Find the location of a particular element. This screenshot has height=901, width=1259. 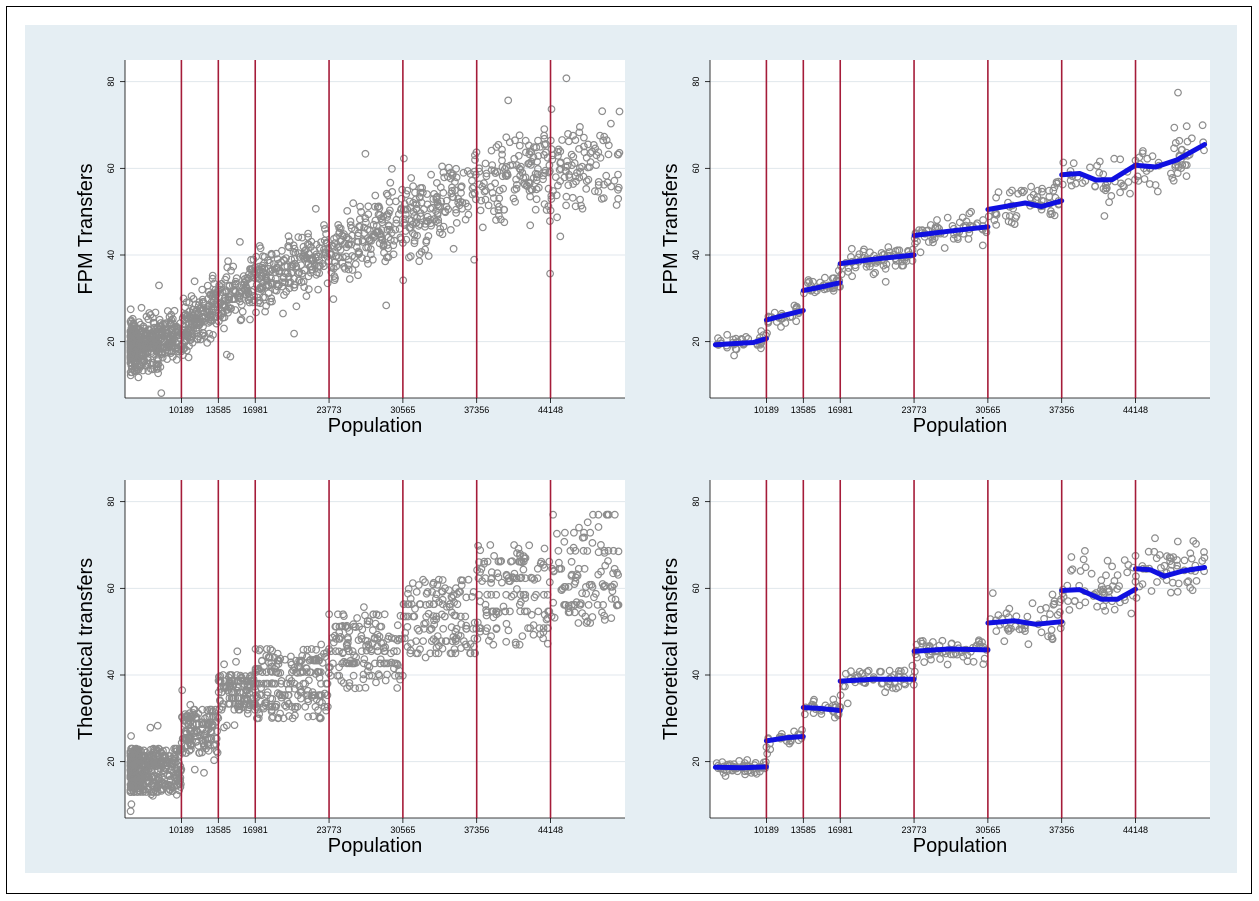

x-tick-label: 23773 is located at coordinates (914, 830).